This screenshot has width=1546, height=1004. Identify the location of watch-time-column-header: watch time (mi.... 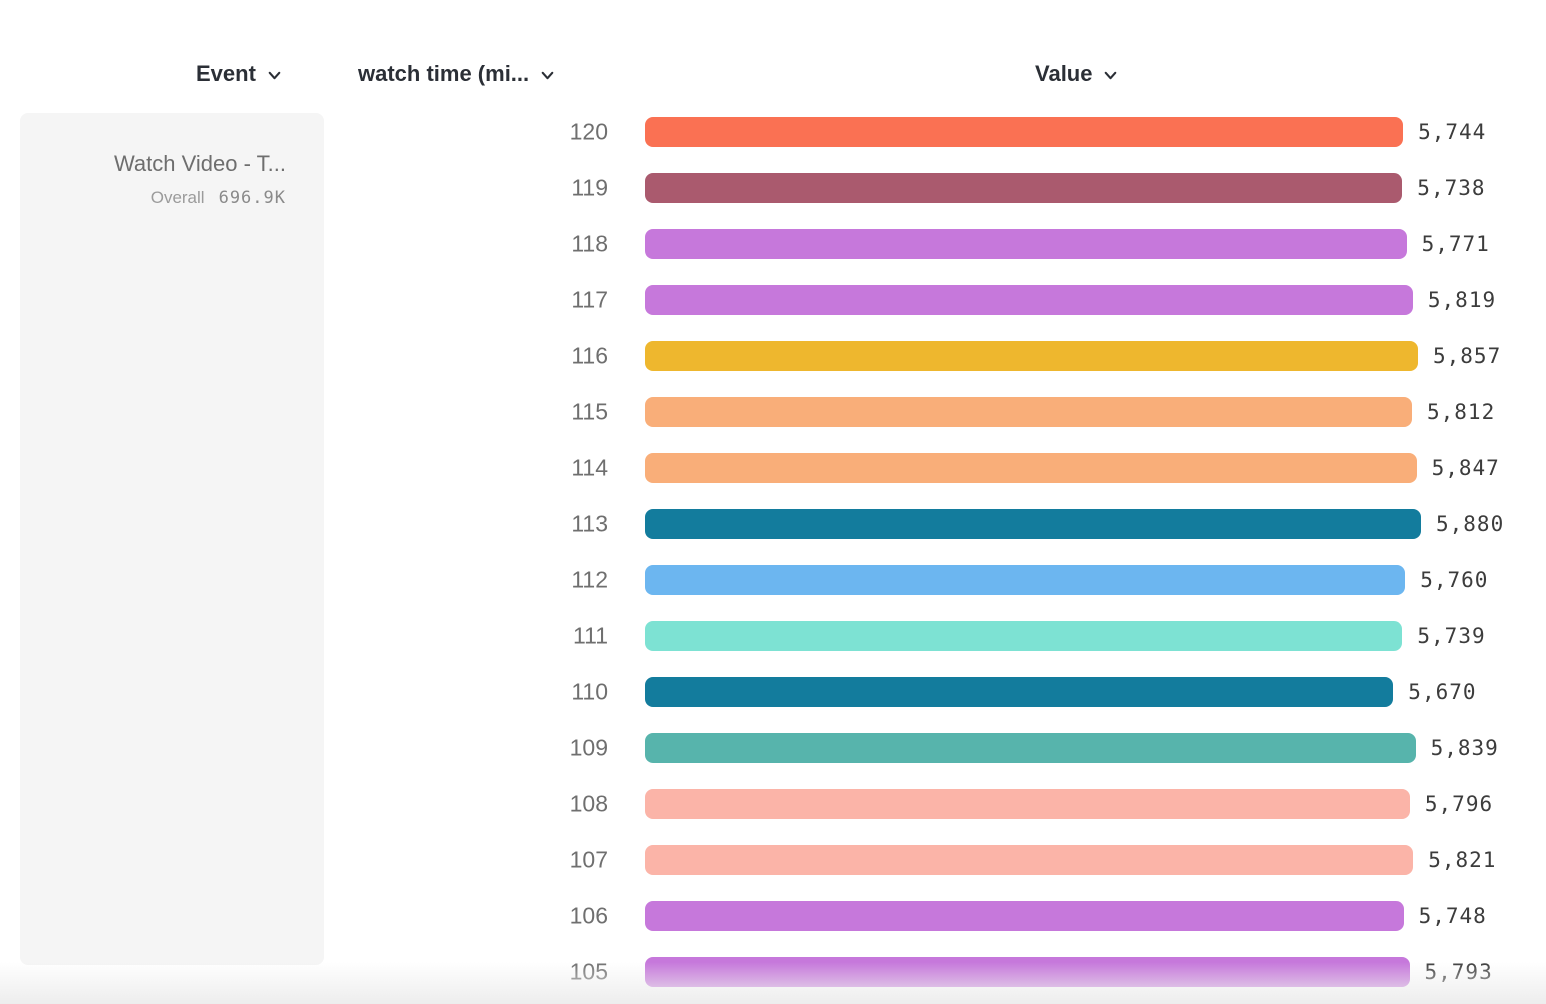
(457, 74).